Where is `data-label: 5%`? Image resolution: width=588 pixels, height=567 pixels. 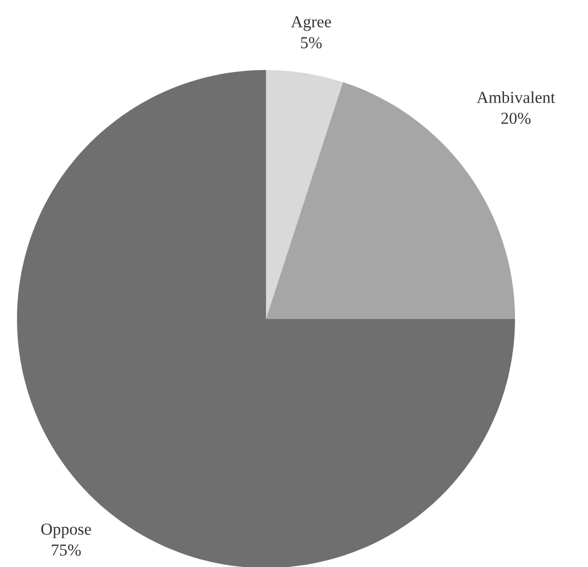 data-label: 5% is located at coordinates (311, 42).